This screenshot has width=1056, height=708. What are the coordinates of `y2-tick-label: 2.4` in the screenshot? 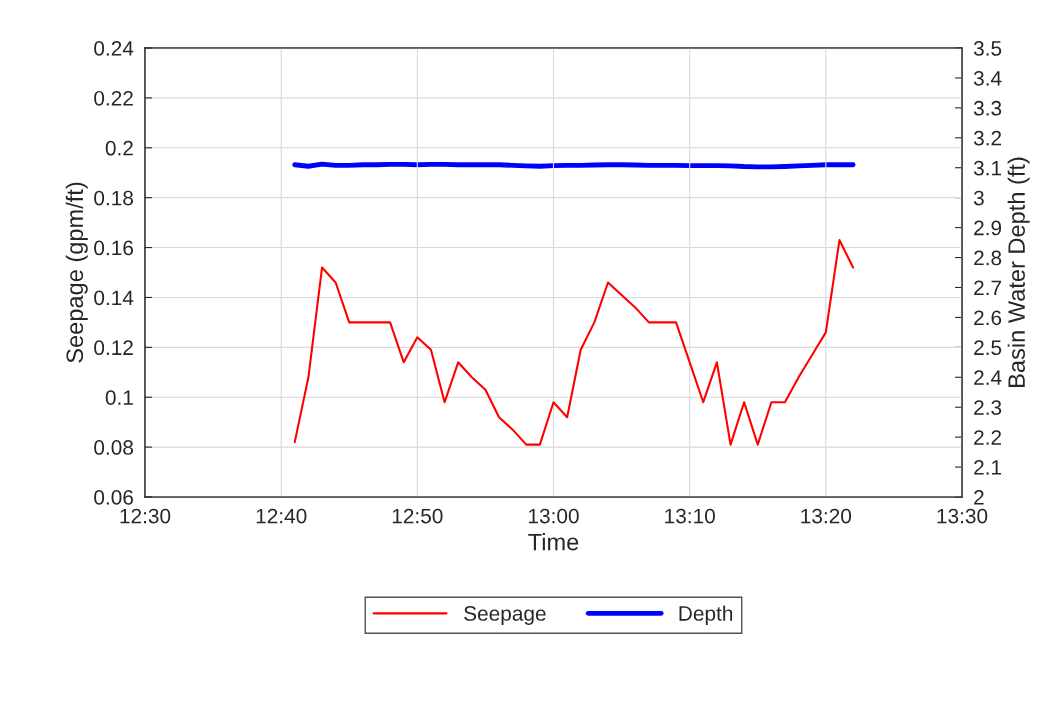 It's located at (988, 377).